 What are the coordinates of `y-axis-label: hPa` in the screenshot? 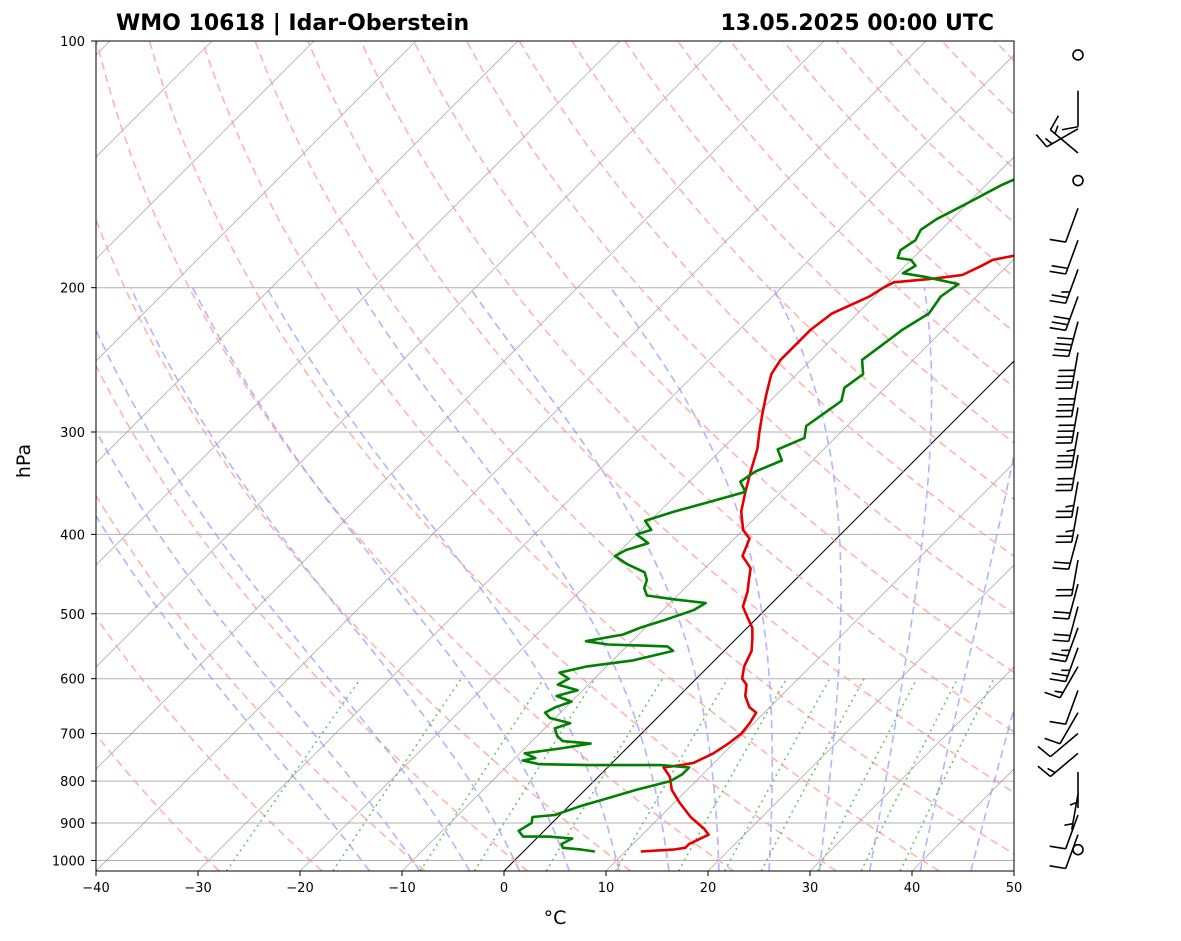 It's located at (24, 461).